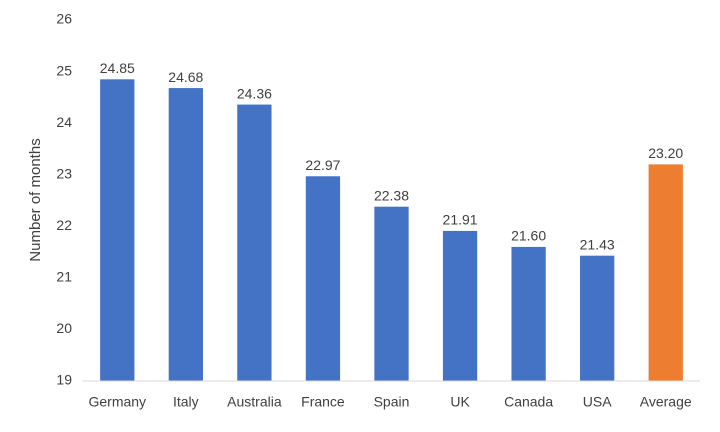  What do you see at coordinates (64, 380) in the screenshot?
I see `y-tick-label: 19` at bounding box center [64, 380].